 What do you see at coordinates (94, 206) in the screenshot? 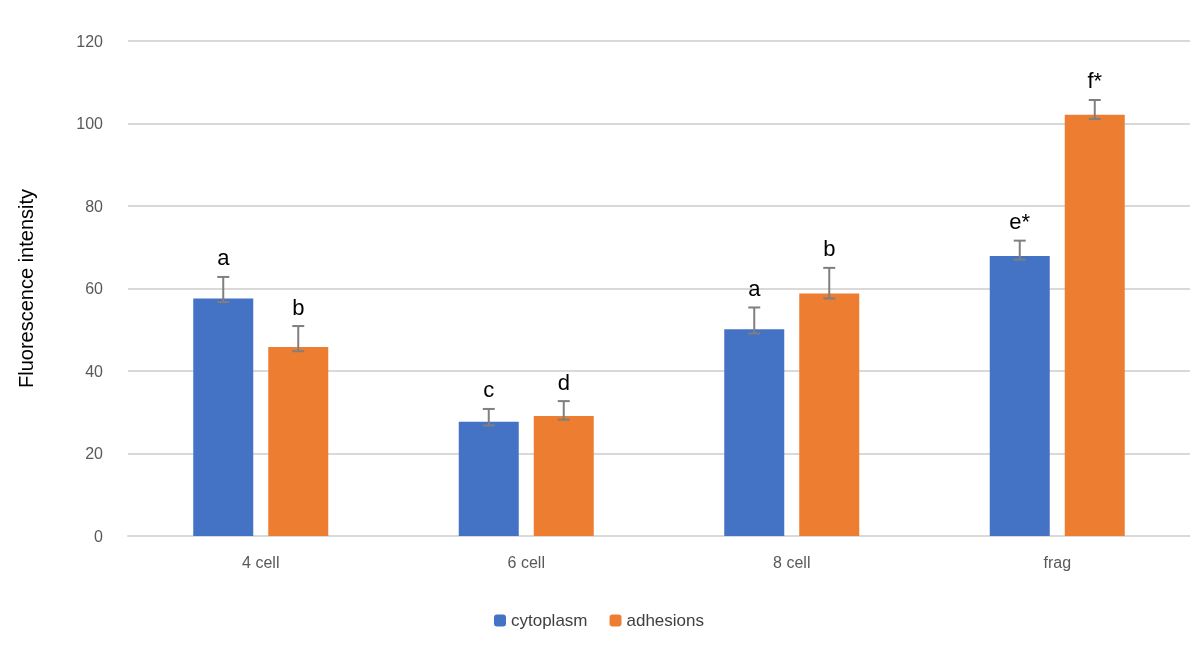
I see `y-tick-label: 80` at bounding box center [94, 206].